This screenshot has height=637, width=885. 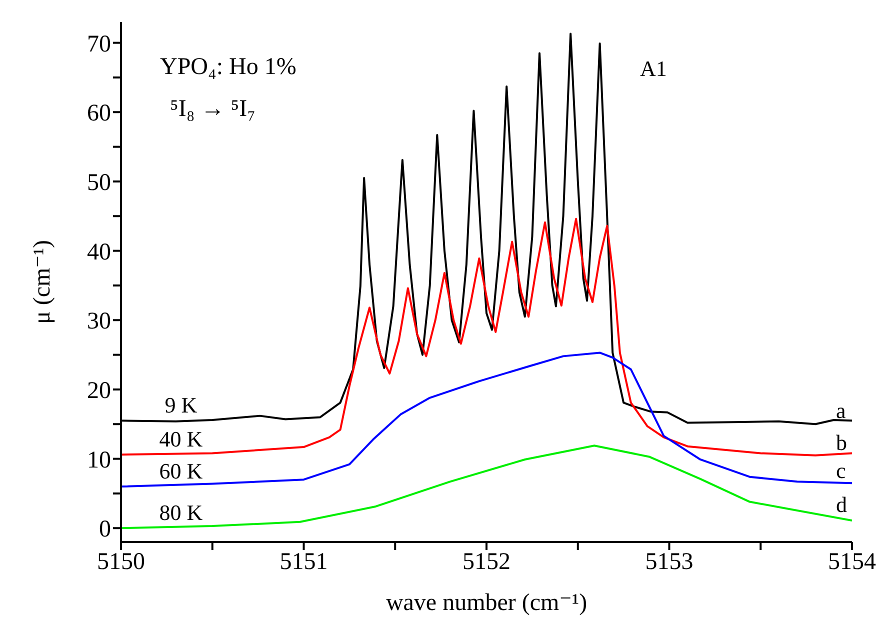 What do you see at coordinates (99, 44) in the screenshot?
I see `y-tick-label: 70` at bounding box center [99, 44].